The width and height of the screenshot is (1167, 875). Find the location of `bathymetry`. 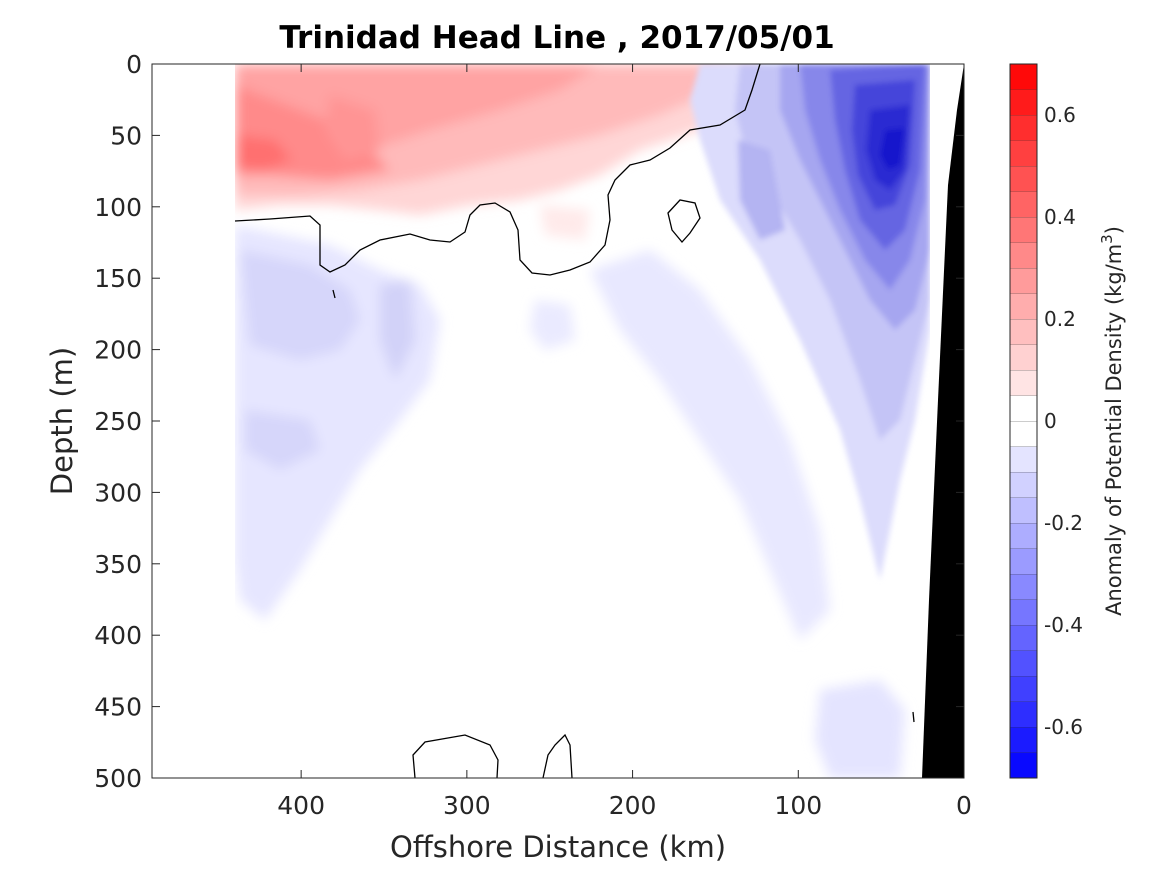

bathymetry is located at coordinates (943, 421).